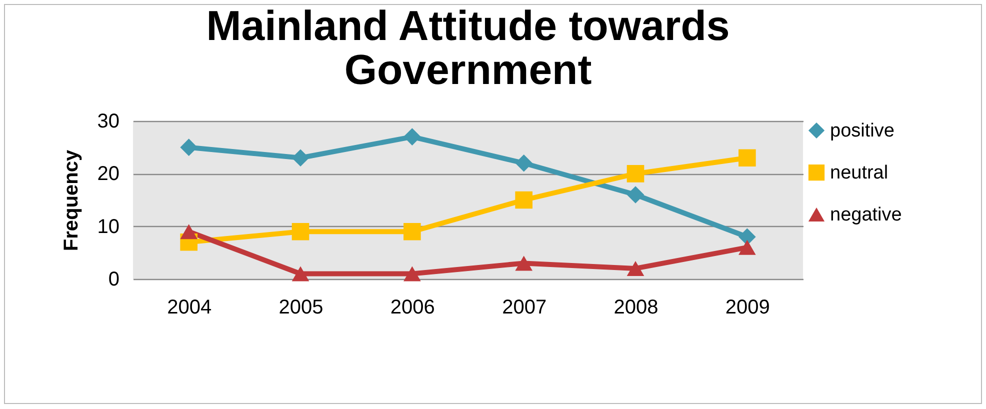 This screenshot has height=409, width=986. I want to click on y-tick-label: 20, so click(108, 174).